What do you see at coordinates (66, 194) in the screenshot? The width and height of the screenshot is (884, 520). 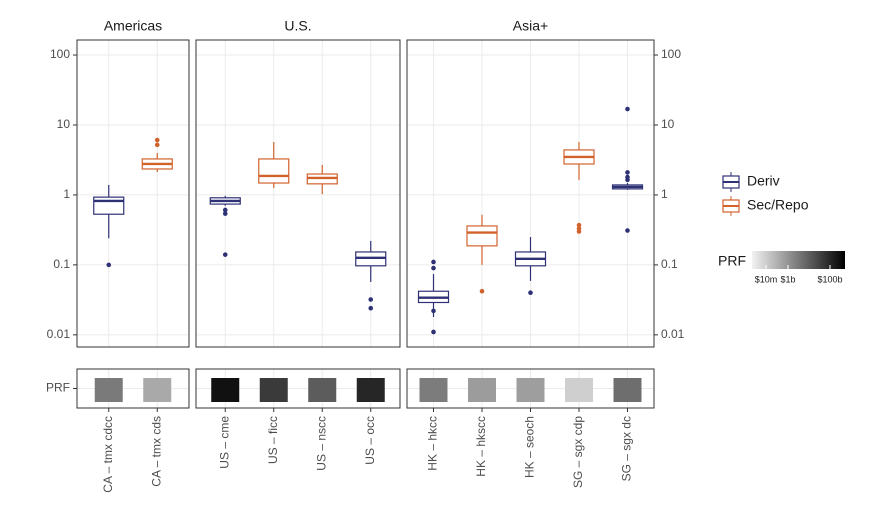 I see `y-tick-label: 1` at bounding box center [66, 194].